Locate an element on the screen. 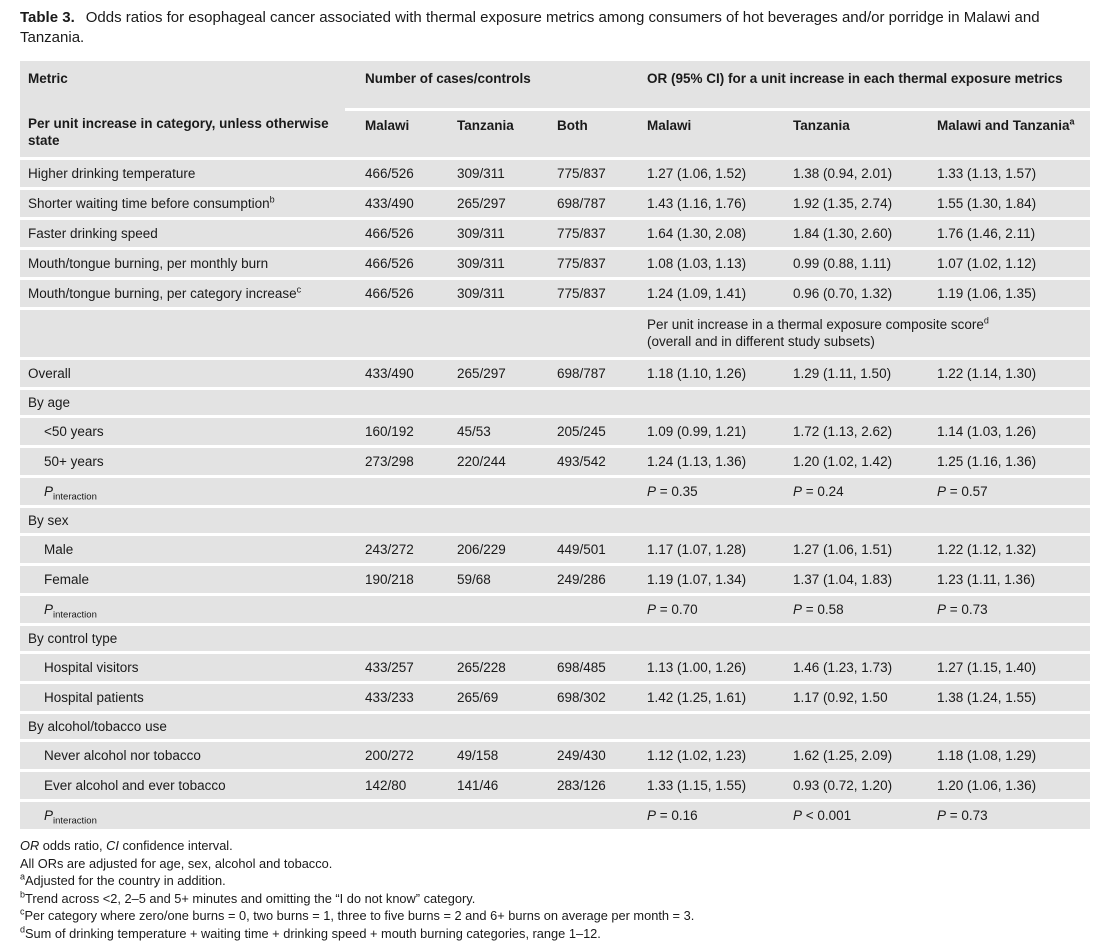 The image size is (1107, 943). section-row: By sex is located at coordinates (555, 521).